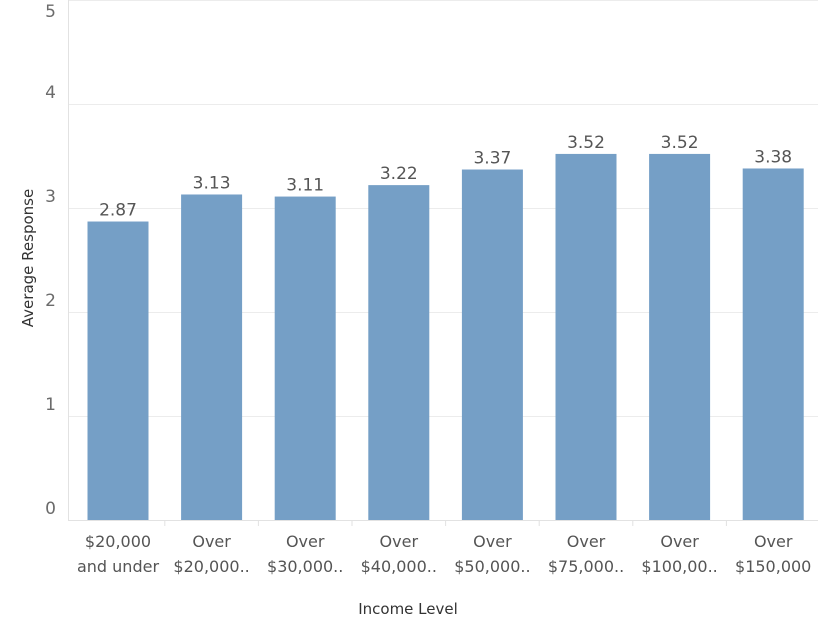  I want to click on data-labels: 2.87 3.13 3.11 3.22 3.37 3.52 3.52 3.38, so click(445, 177).